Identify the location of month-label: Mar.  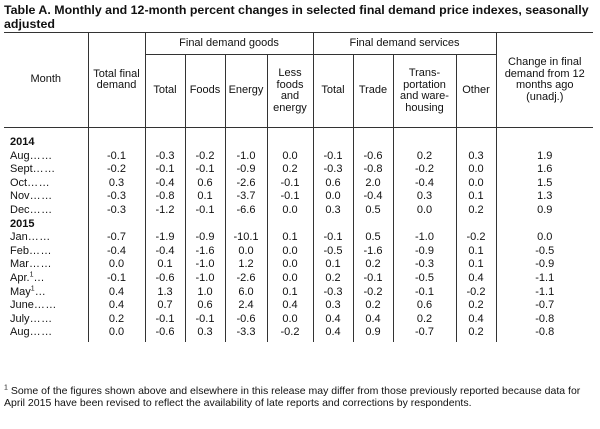
(19, 264).